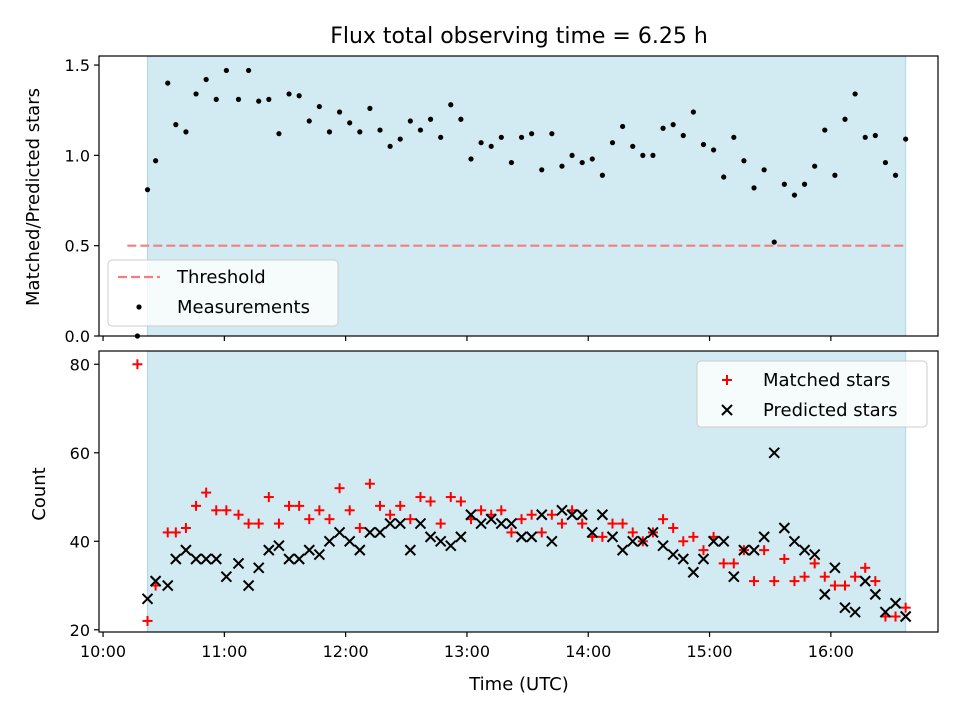  I want to click on y-tick-label: 60, so click(80, 453).